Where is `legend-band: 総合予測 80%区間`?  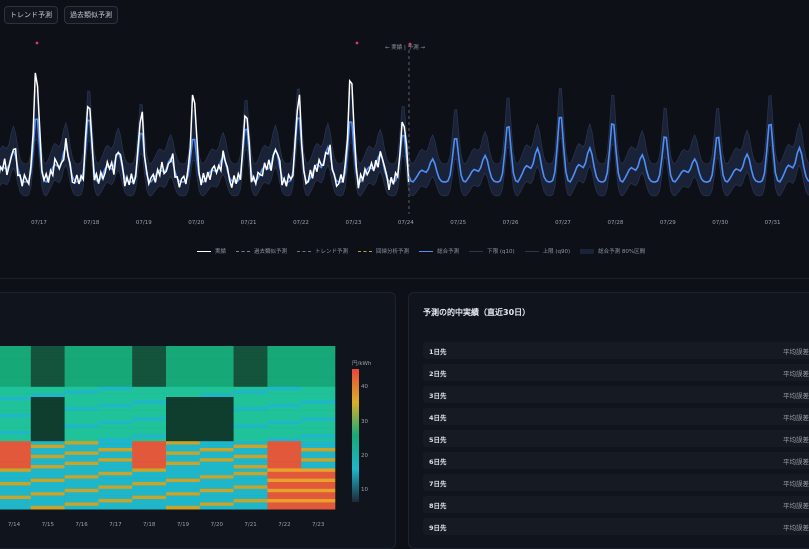 legend-band: 総合予測 80%区間 is located at coordinates (612, 251).